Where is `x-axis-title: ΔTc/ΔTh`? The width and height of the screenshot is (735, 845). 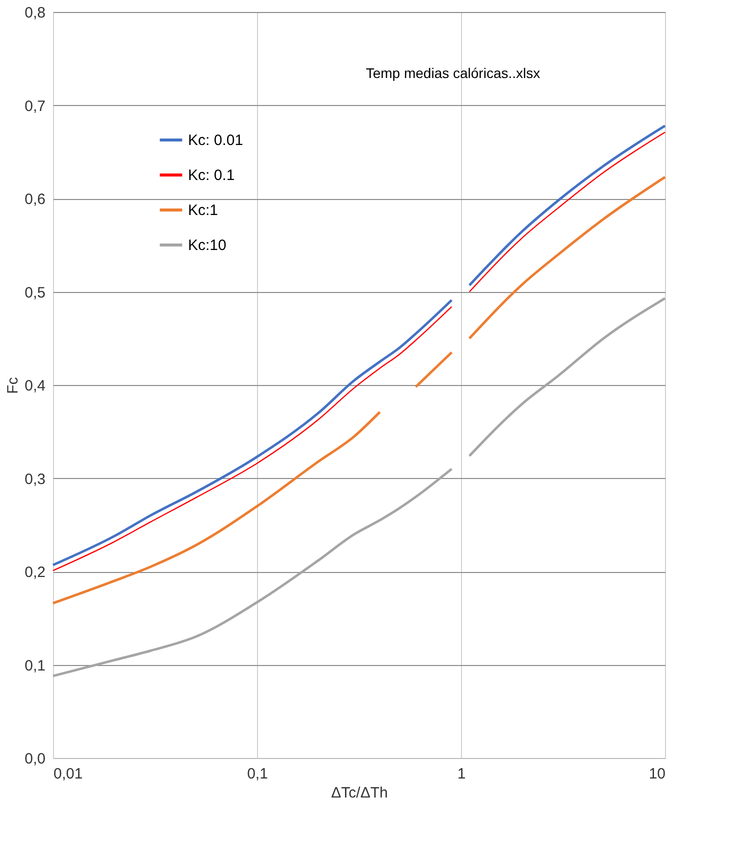 x-axis-title: ΔTc/ΔTh is located at coordinates (359, 793).